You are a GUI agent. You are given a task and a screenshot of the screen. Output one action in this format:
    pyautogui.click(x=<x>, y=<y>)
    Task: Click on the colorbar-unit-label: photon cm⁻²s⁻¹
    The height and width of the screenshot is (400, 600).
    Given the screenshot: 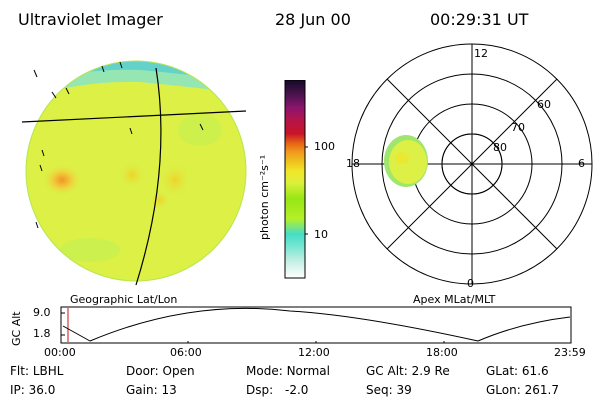 What is the action you would take?
    pyautogui.click(x=264, y=197)
    